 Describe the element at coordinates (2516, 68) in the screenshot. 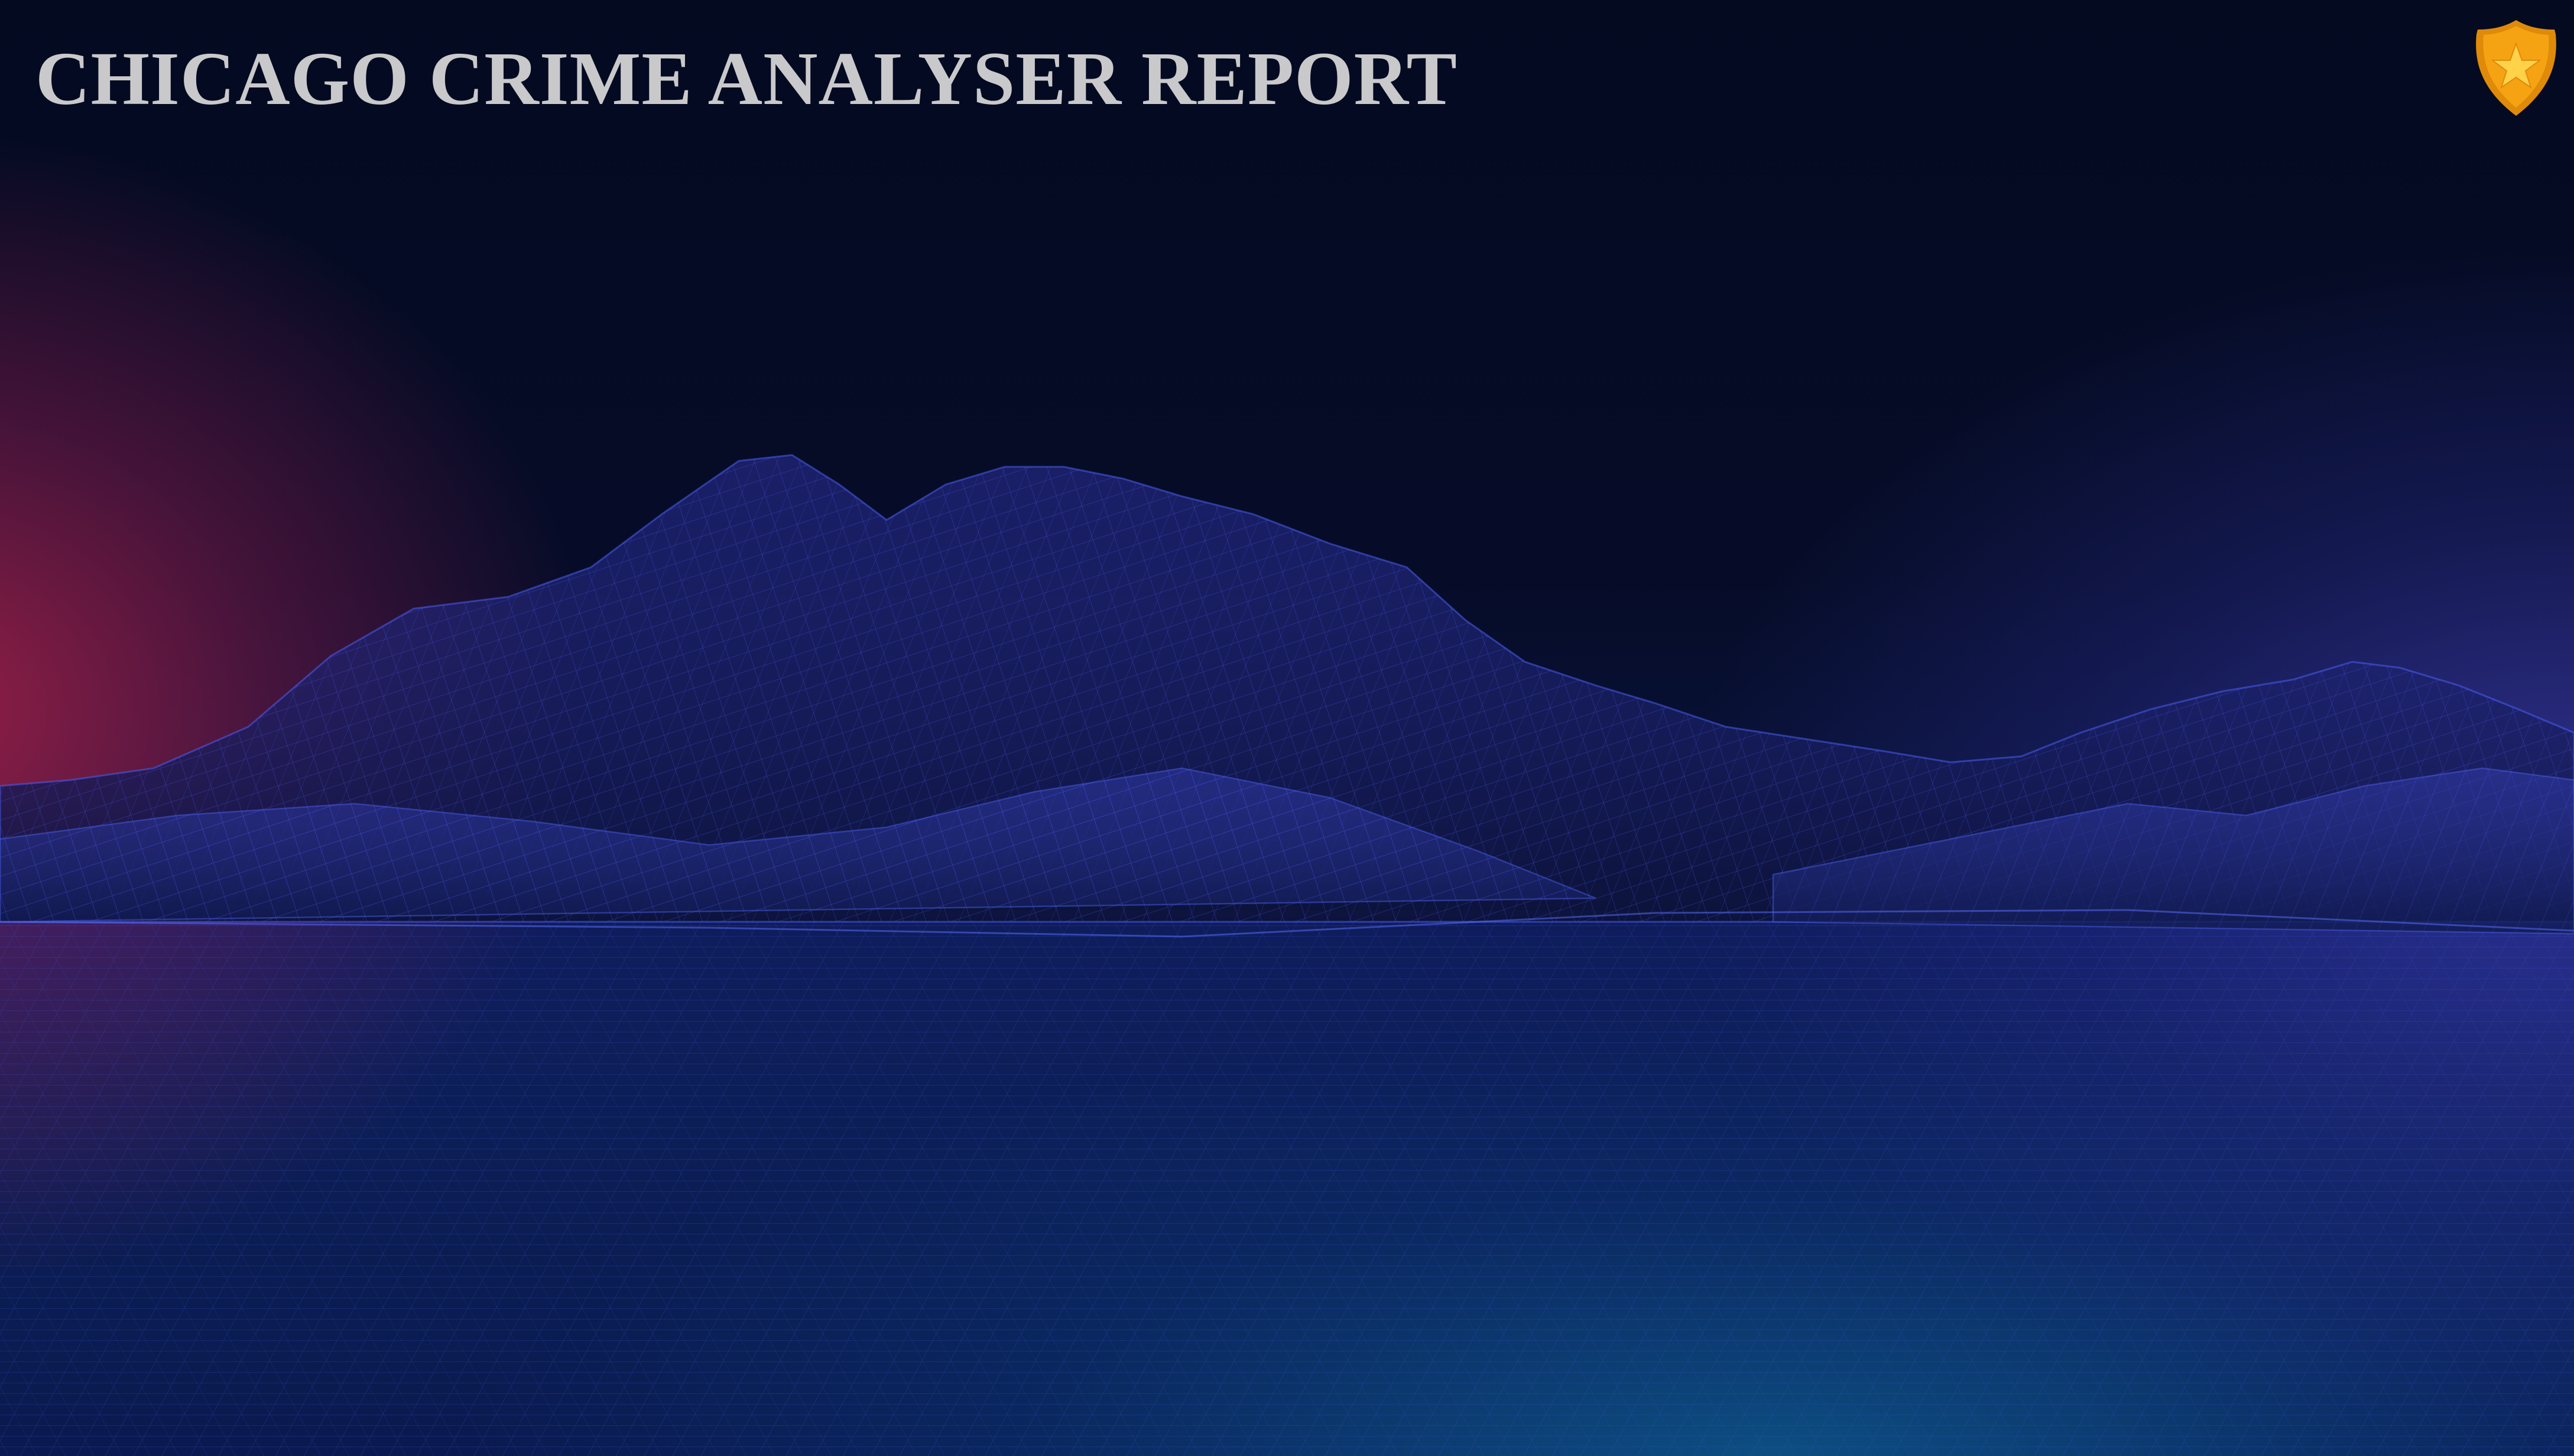

I see `police-badge-icon` at that location.